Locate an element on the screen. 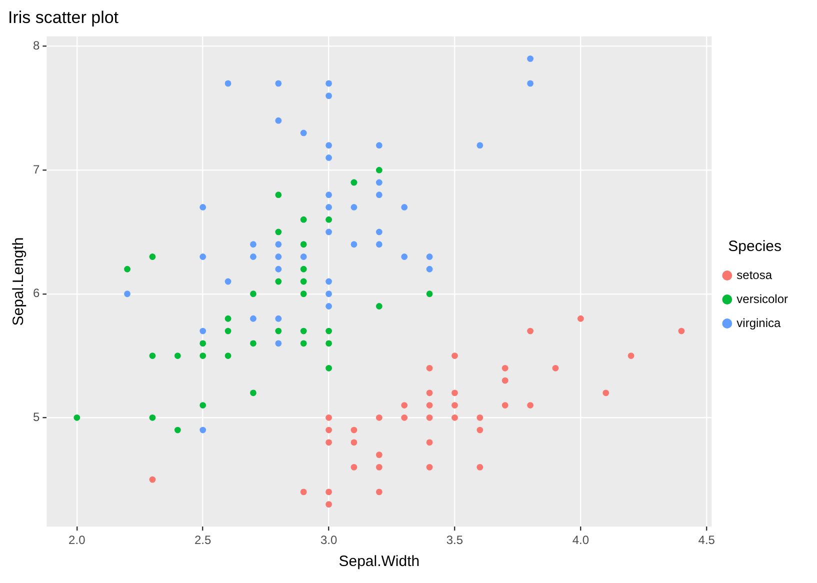 Image resolution: width=817 pixels, height=583 pixels. y-axis-title: Sepal.Length is located at coordinates (19, 281).